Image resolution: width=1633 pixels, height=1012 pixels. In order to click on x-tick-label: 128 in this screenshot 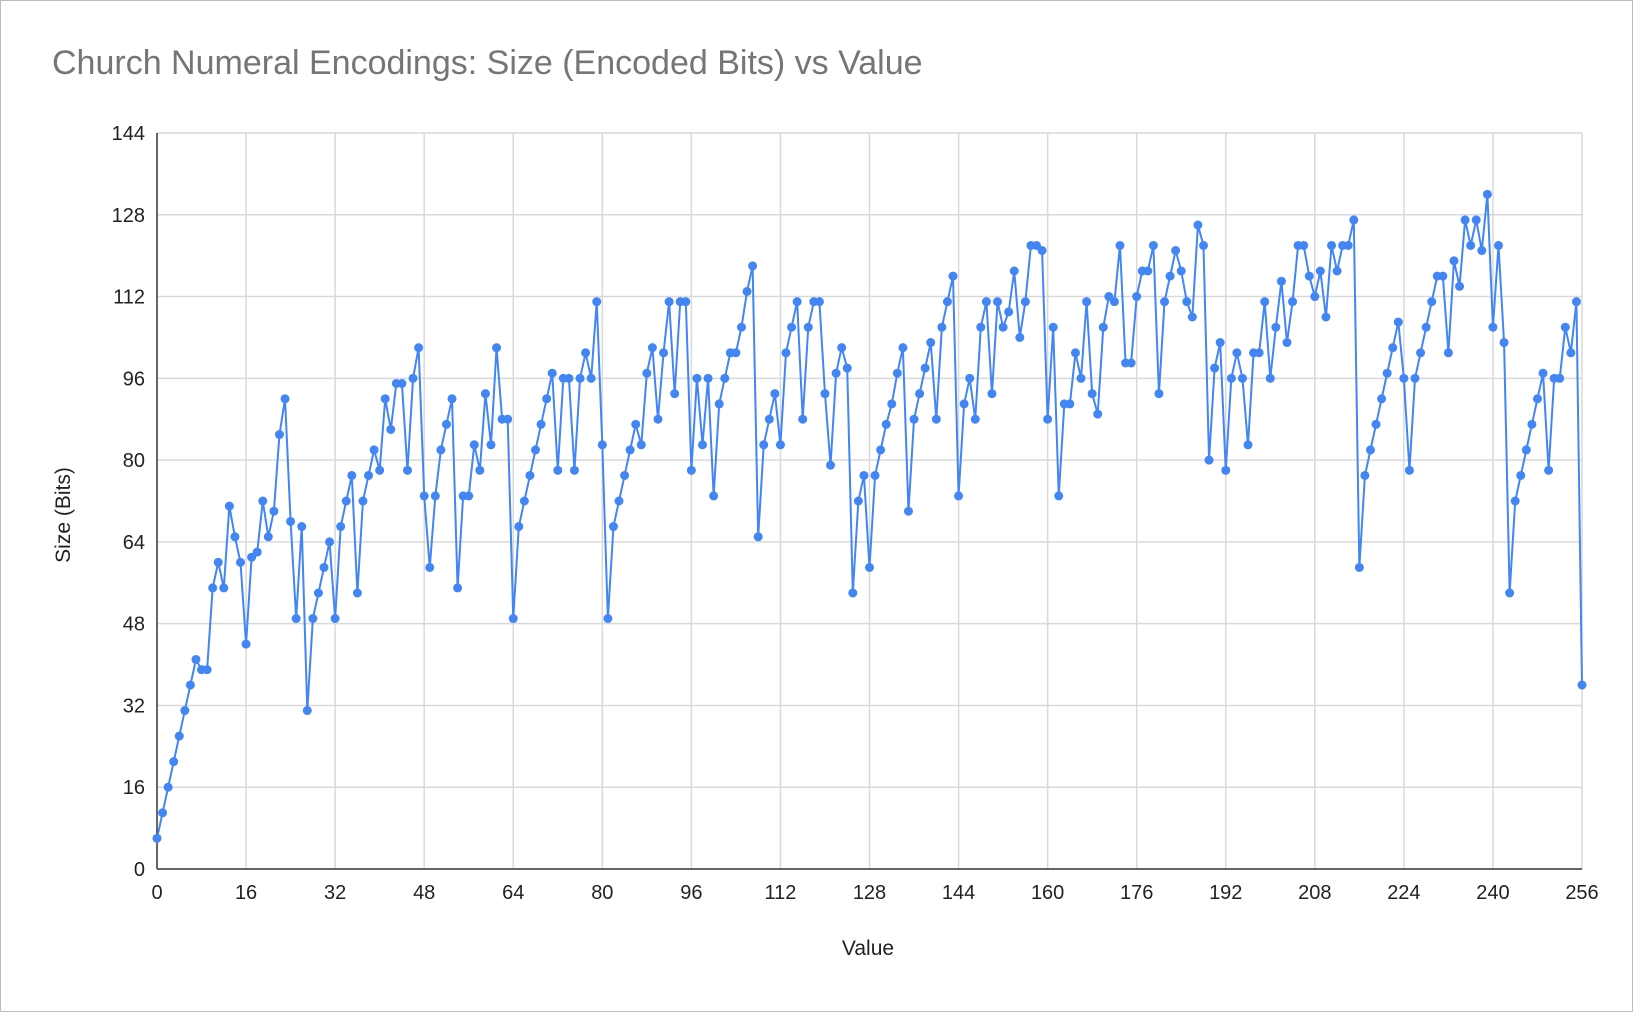, I will do `click(869, 893)`.